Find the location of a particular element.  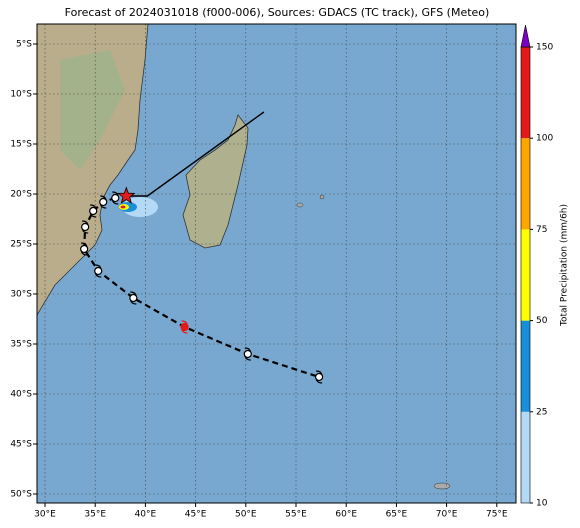

precip-area is located at coordinates (123, 207).